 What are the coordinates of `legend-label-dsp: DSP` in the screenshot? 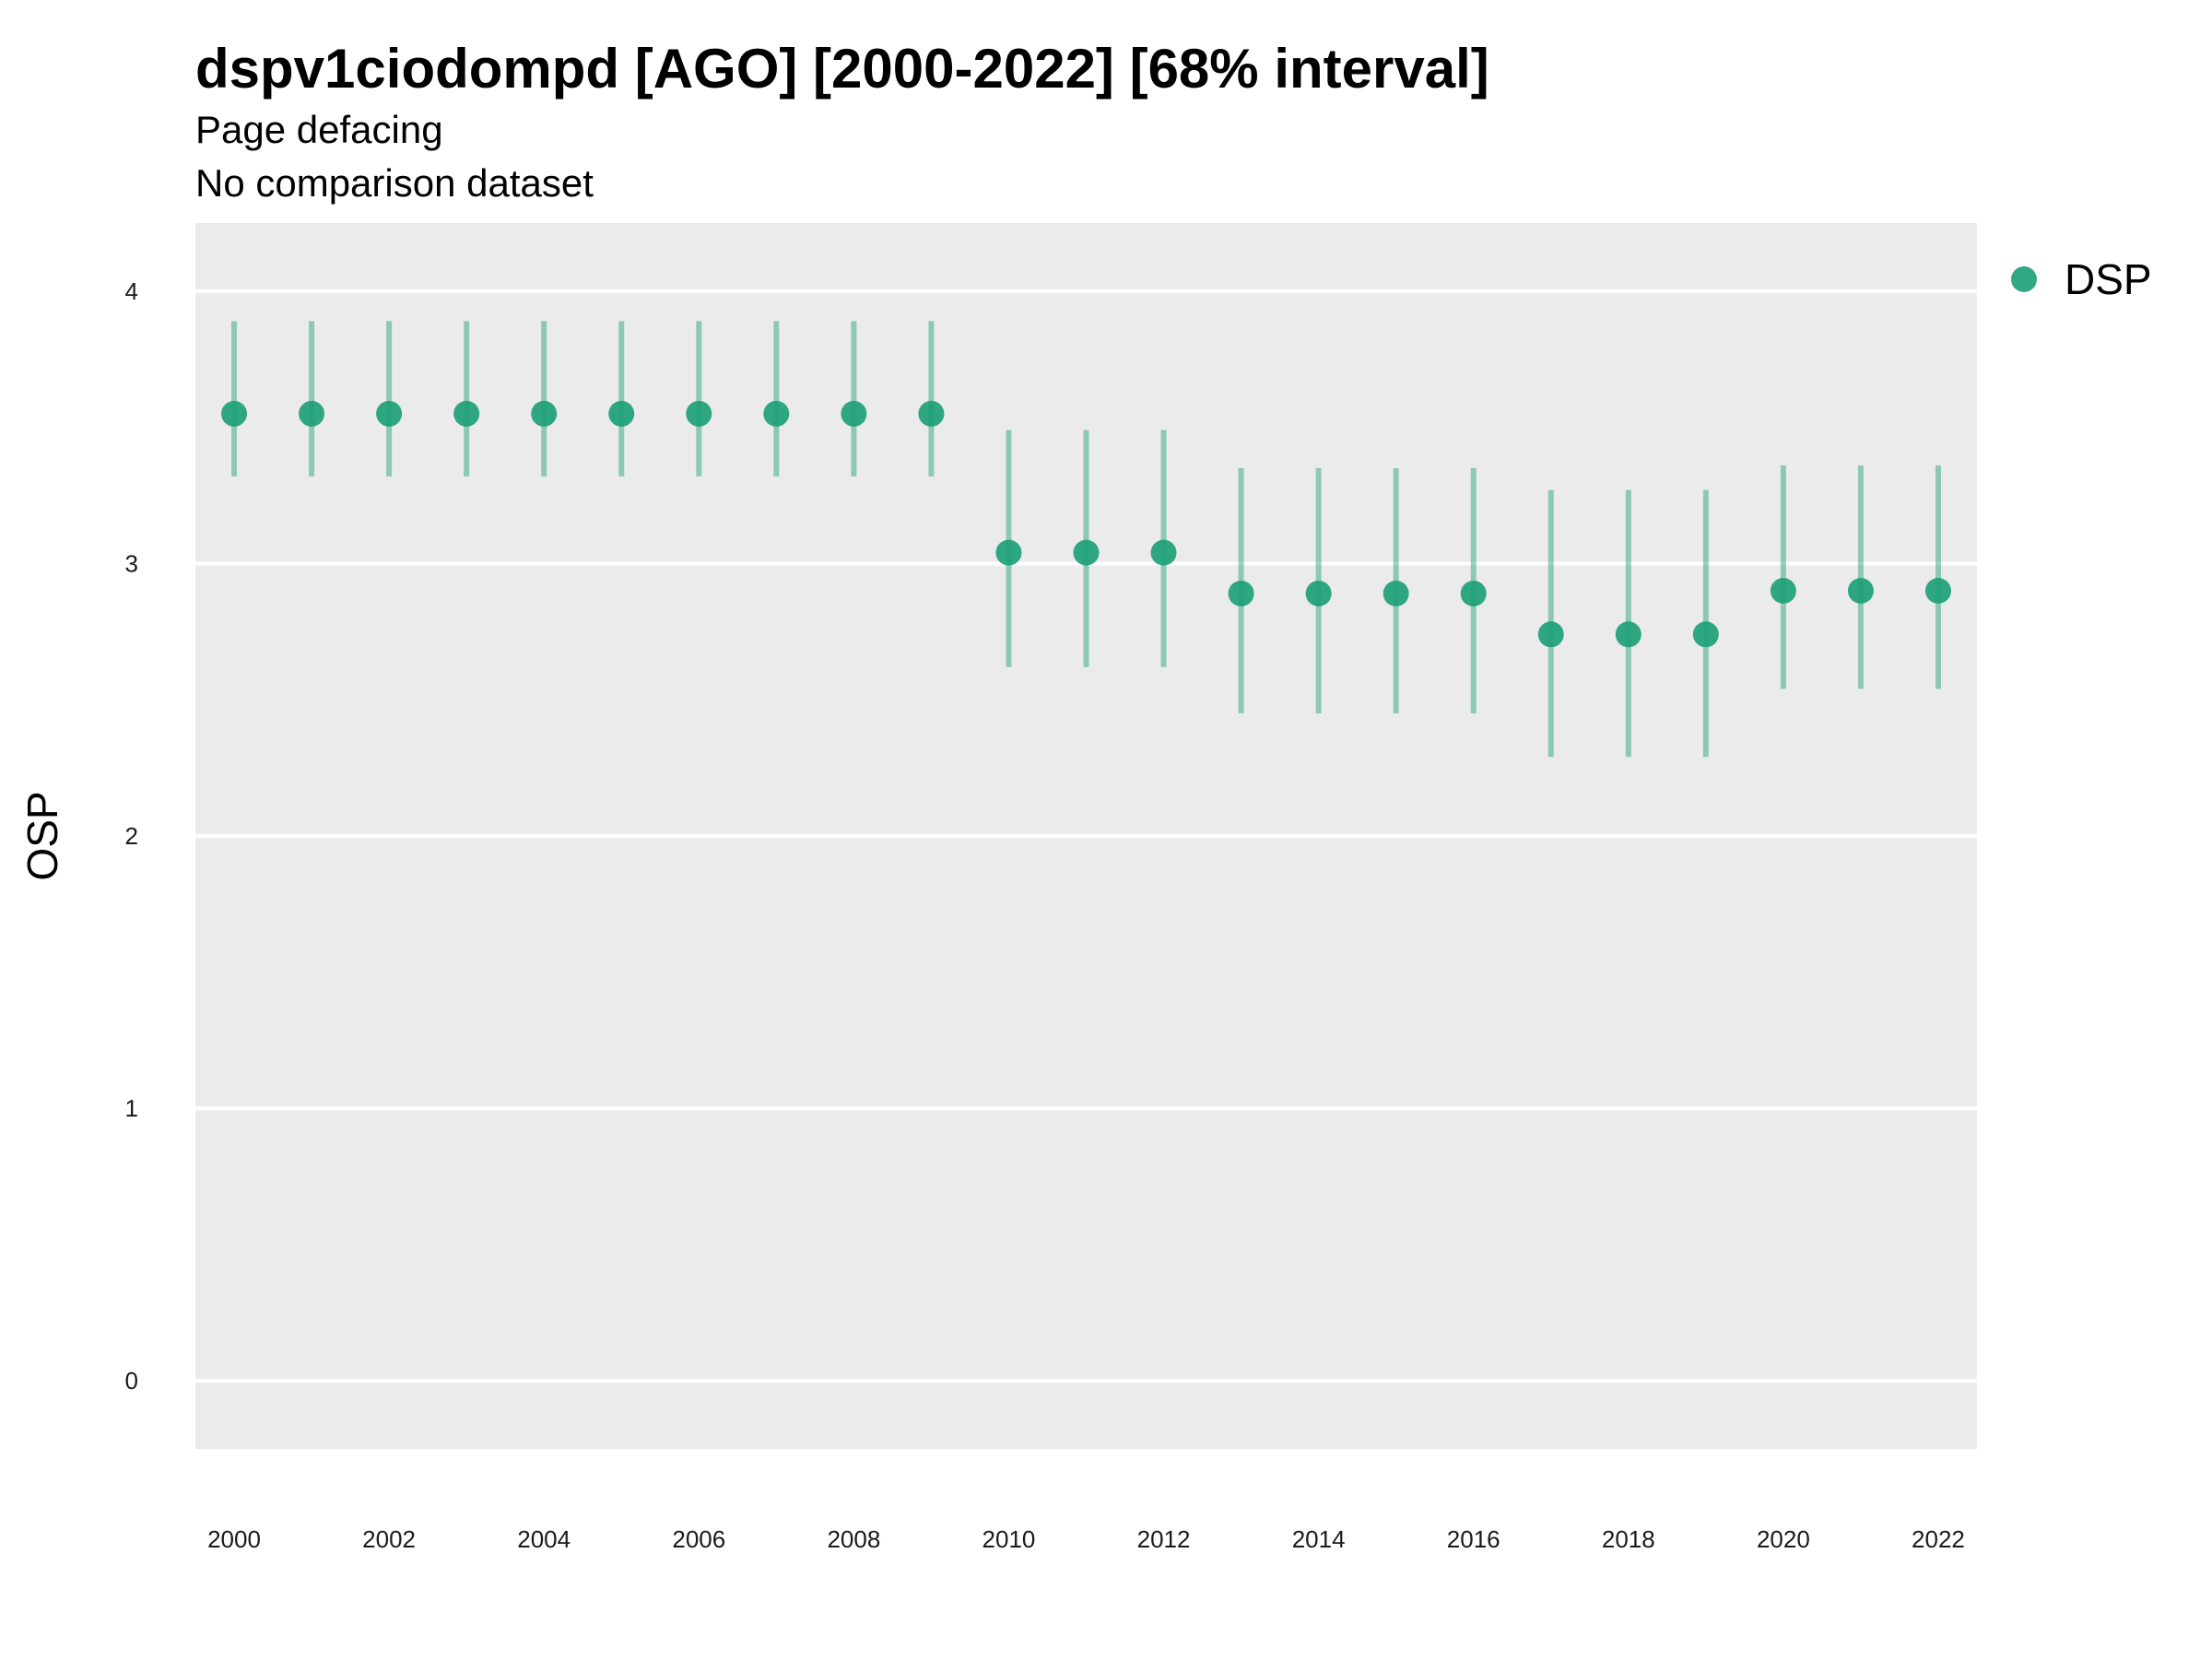 It's located at (2108, 279).